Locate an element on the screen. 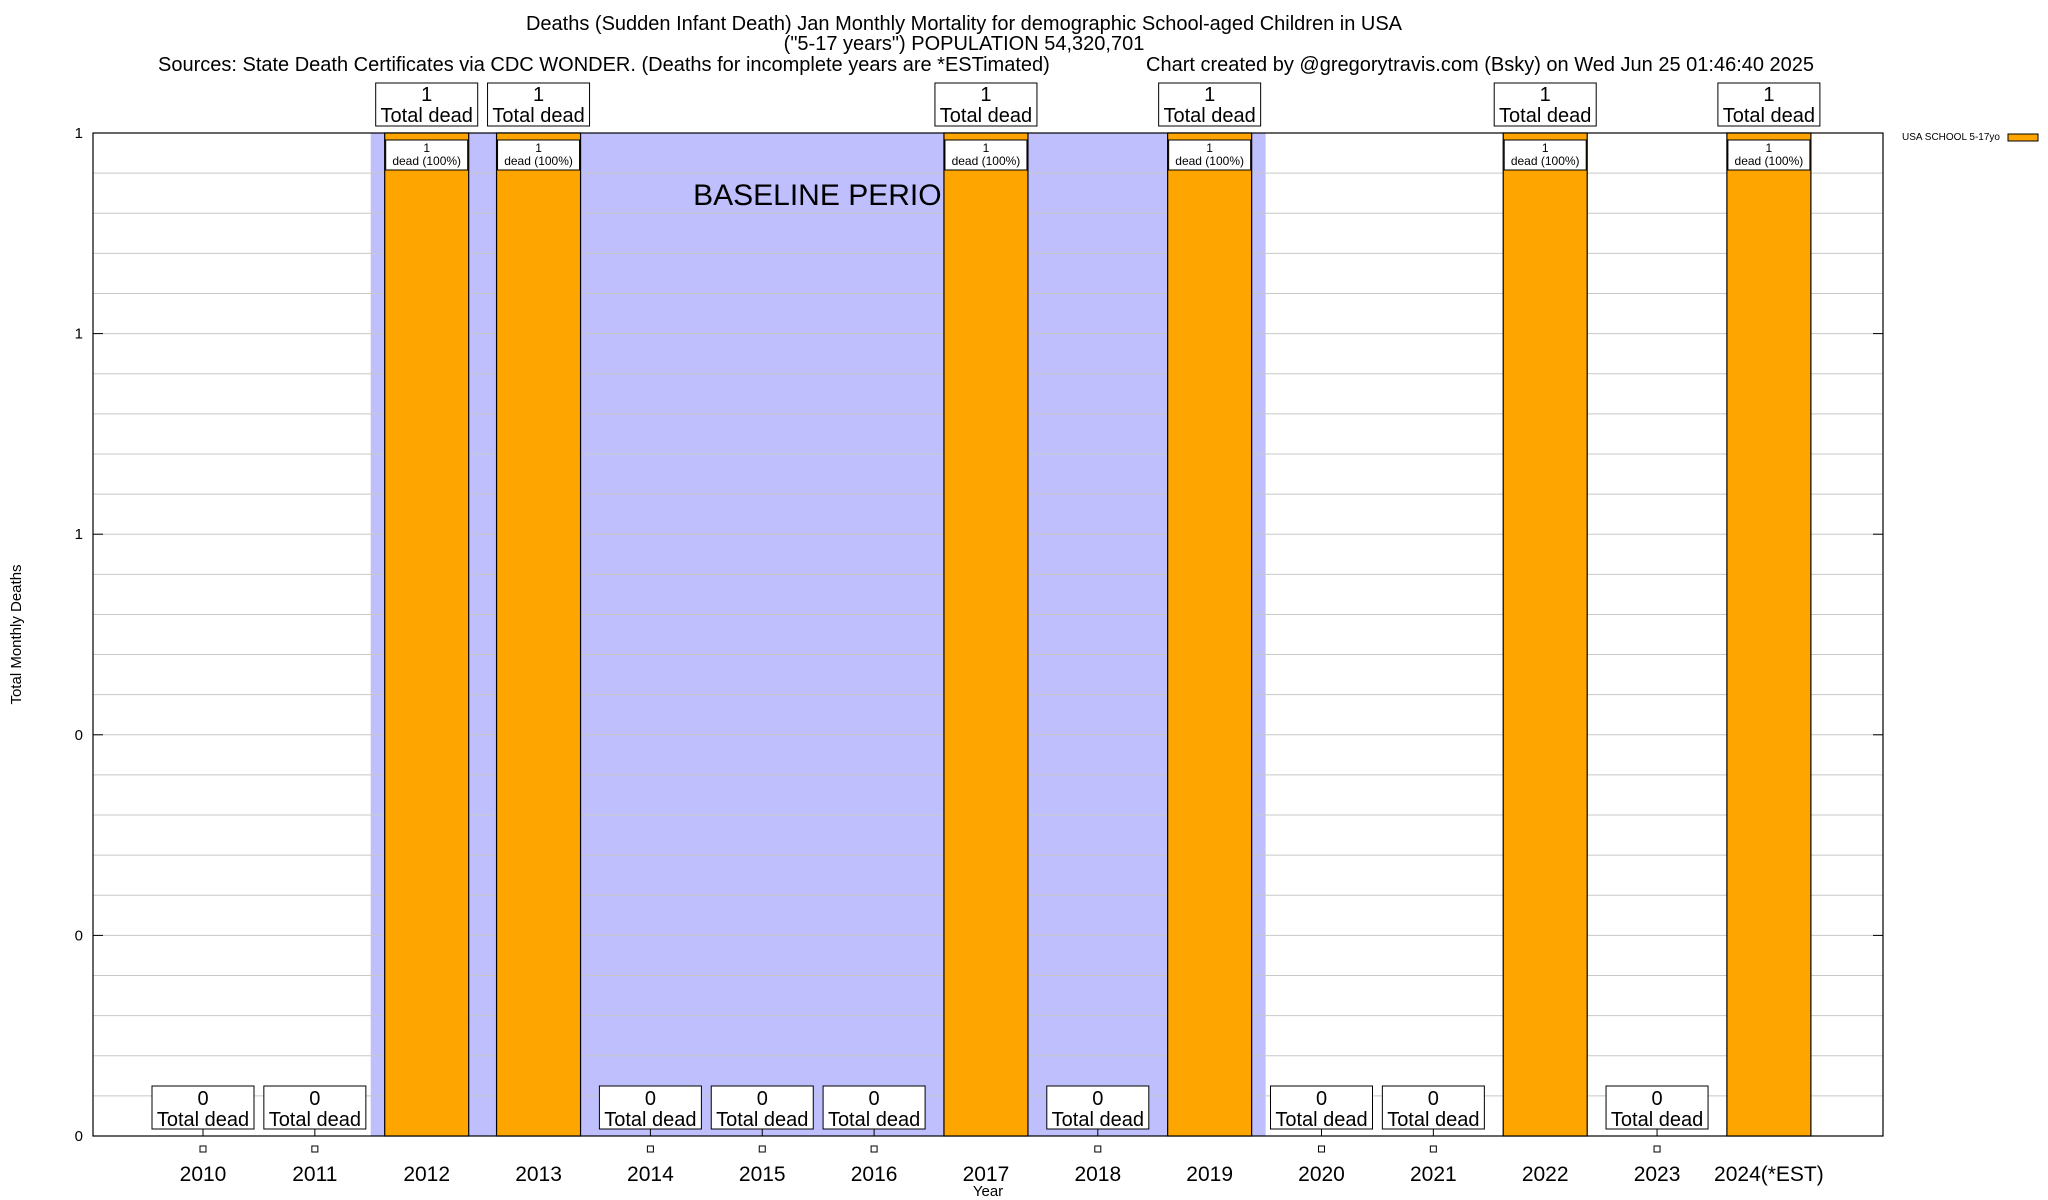 This screenshot has width=2048, height=1200. x-axis-label: Year is located at coordinates (988, 1191).